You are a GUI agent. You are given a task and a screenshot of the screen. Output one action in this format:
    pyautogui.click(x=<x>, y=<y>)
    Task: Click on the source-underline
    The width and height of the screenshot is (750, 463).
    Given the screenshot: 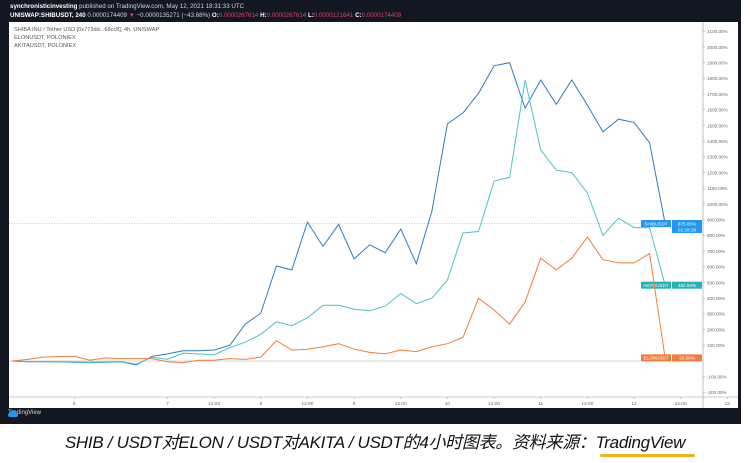 What is the action you would take?
    pyautogui.click(x=647, y=455)
    